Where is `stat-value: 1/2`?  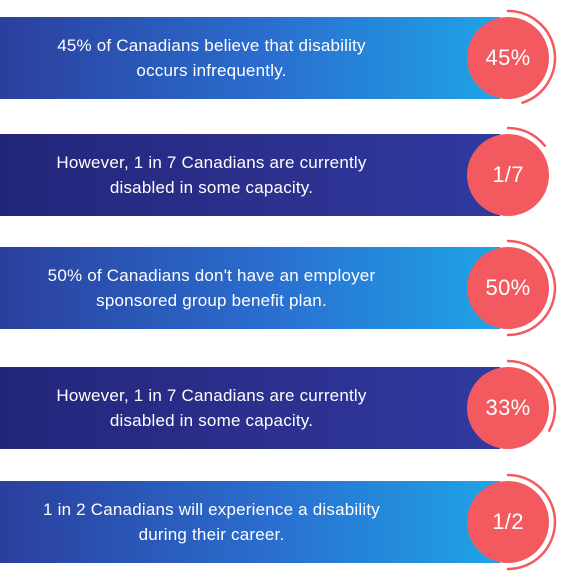 stat-value: 1/2 is located at coordinates (508, 521).